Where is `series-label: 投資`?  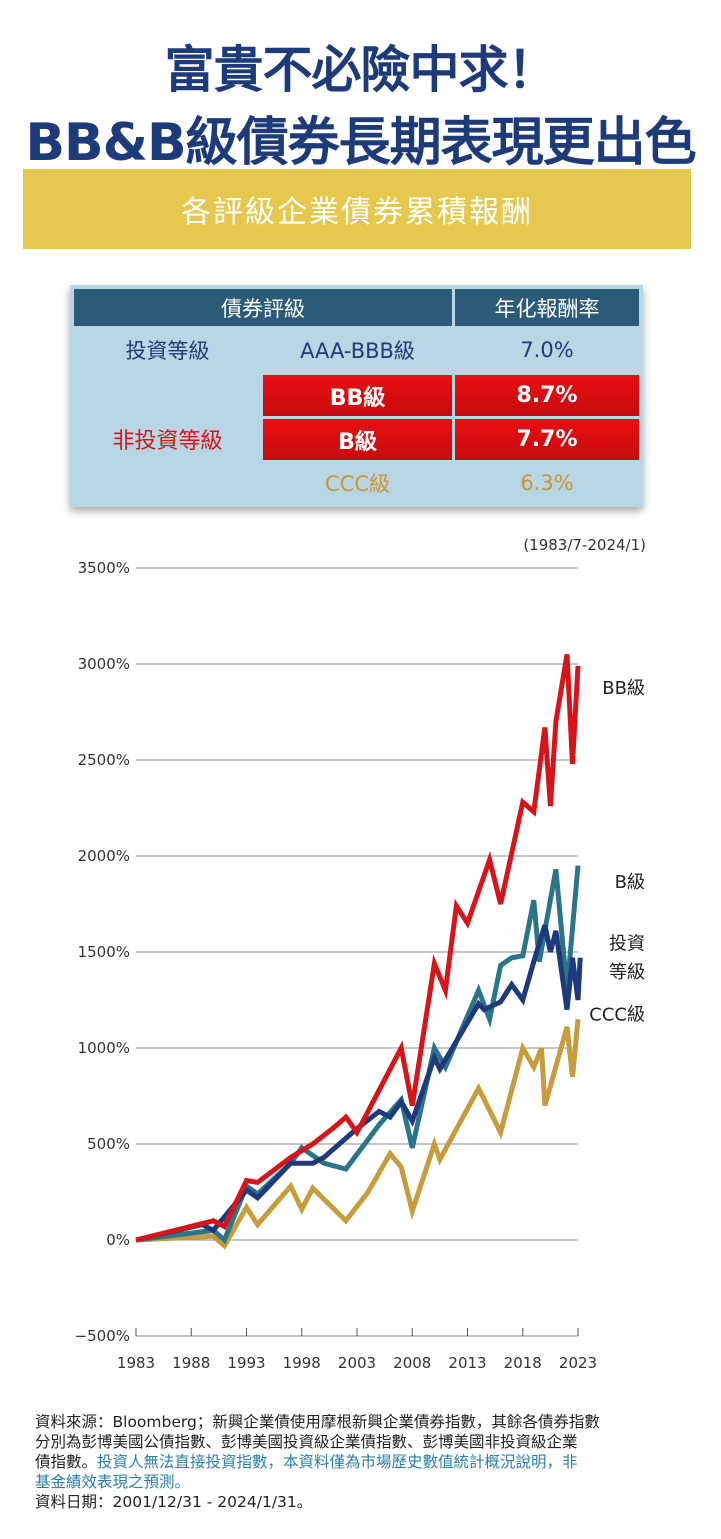 series-label: 投資 is located at coordinates (627, 943).